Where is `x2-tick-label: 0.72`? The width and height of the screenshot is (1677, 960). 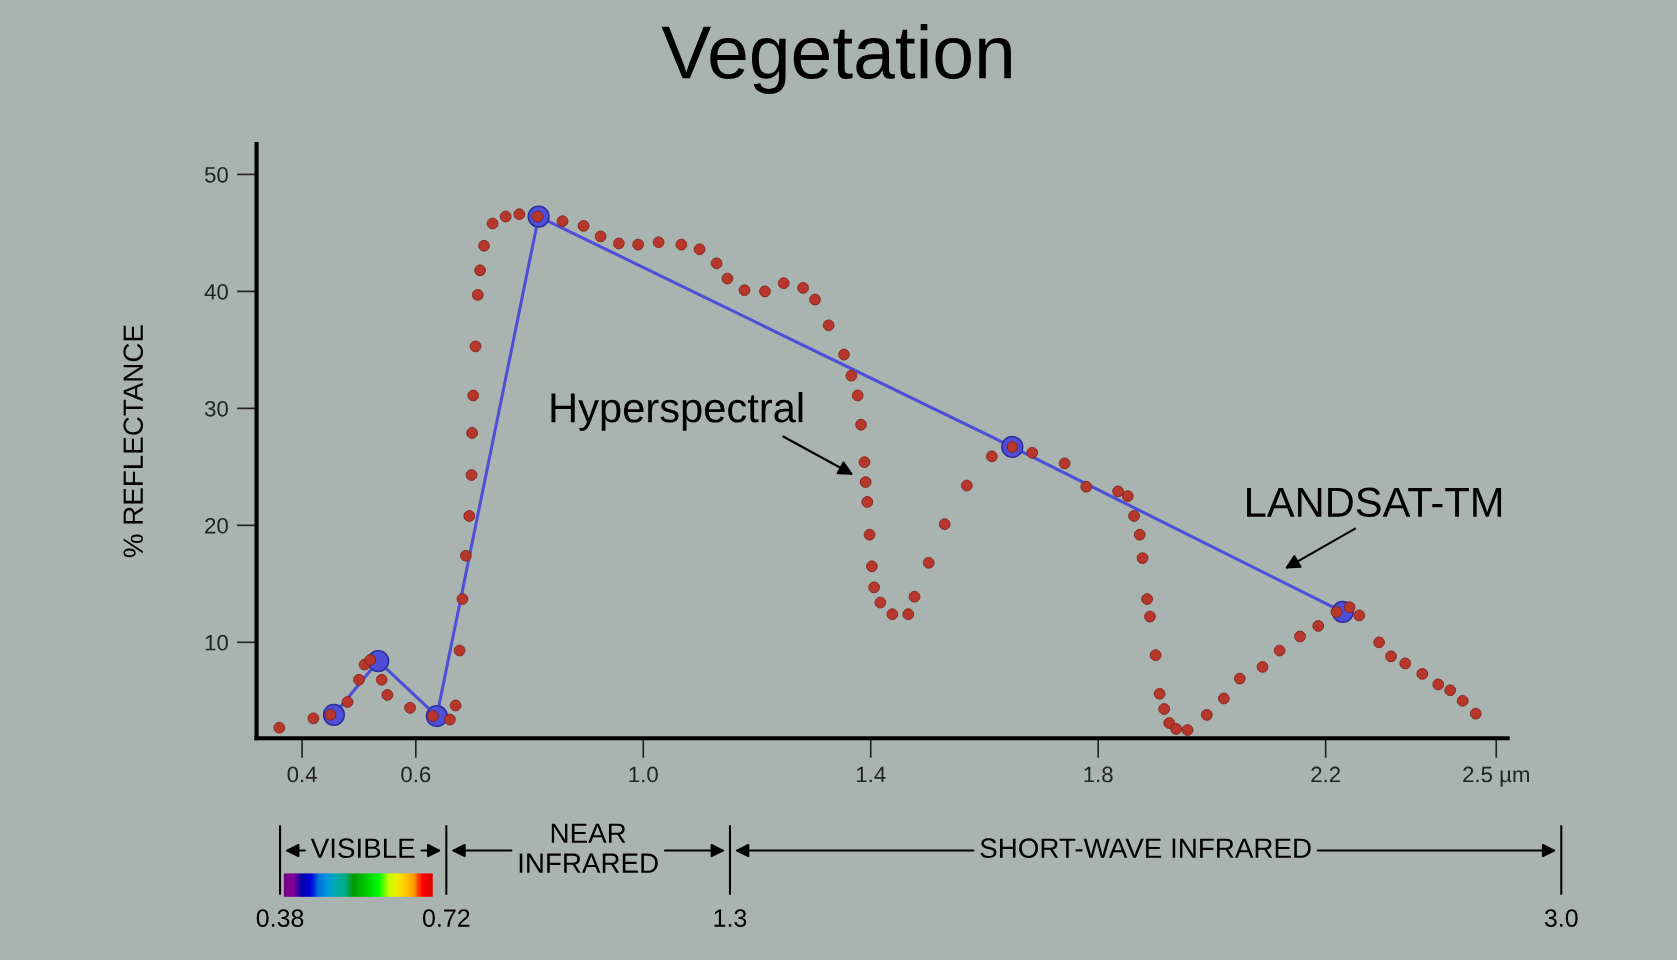 x2-tick-label: 0.72 is located at coordinates (446, 918).